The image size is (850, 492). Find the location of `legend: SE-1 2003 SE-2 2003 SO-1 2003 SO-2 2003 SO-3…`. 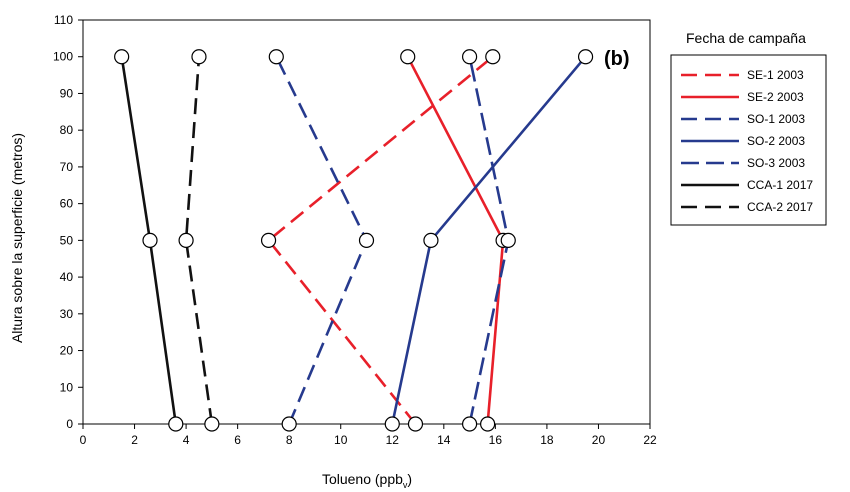

legend: SE-1 2003 SE-2 2003 SO-1 2003 SO-2 2003 SO-3… is located at coordinates (748, 140).